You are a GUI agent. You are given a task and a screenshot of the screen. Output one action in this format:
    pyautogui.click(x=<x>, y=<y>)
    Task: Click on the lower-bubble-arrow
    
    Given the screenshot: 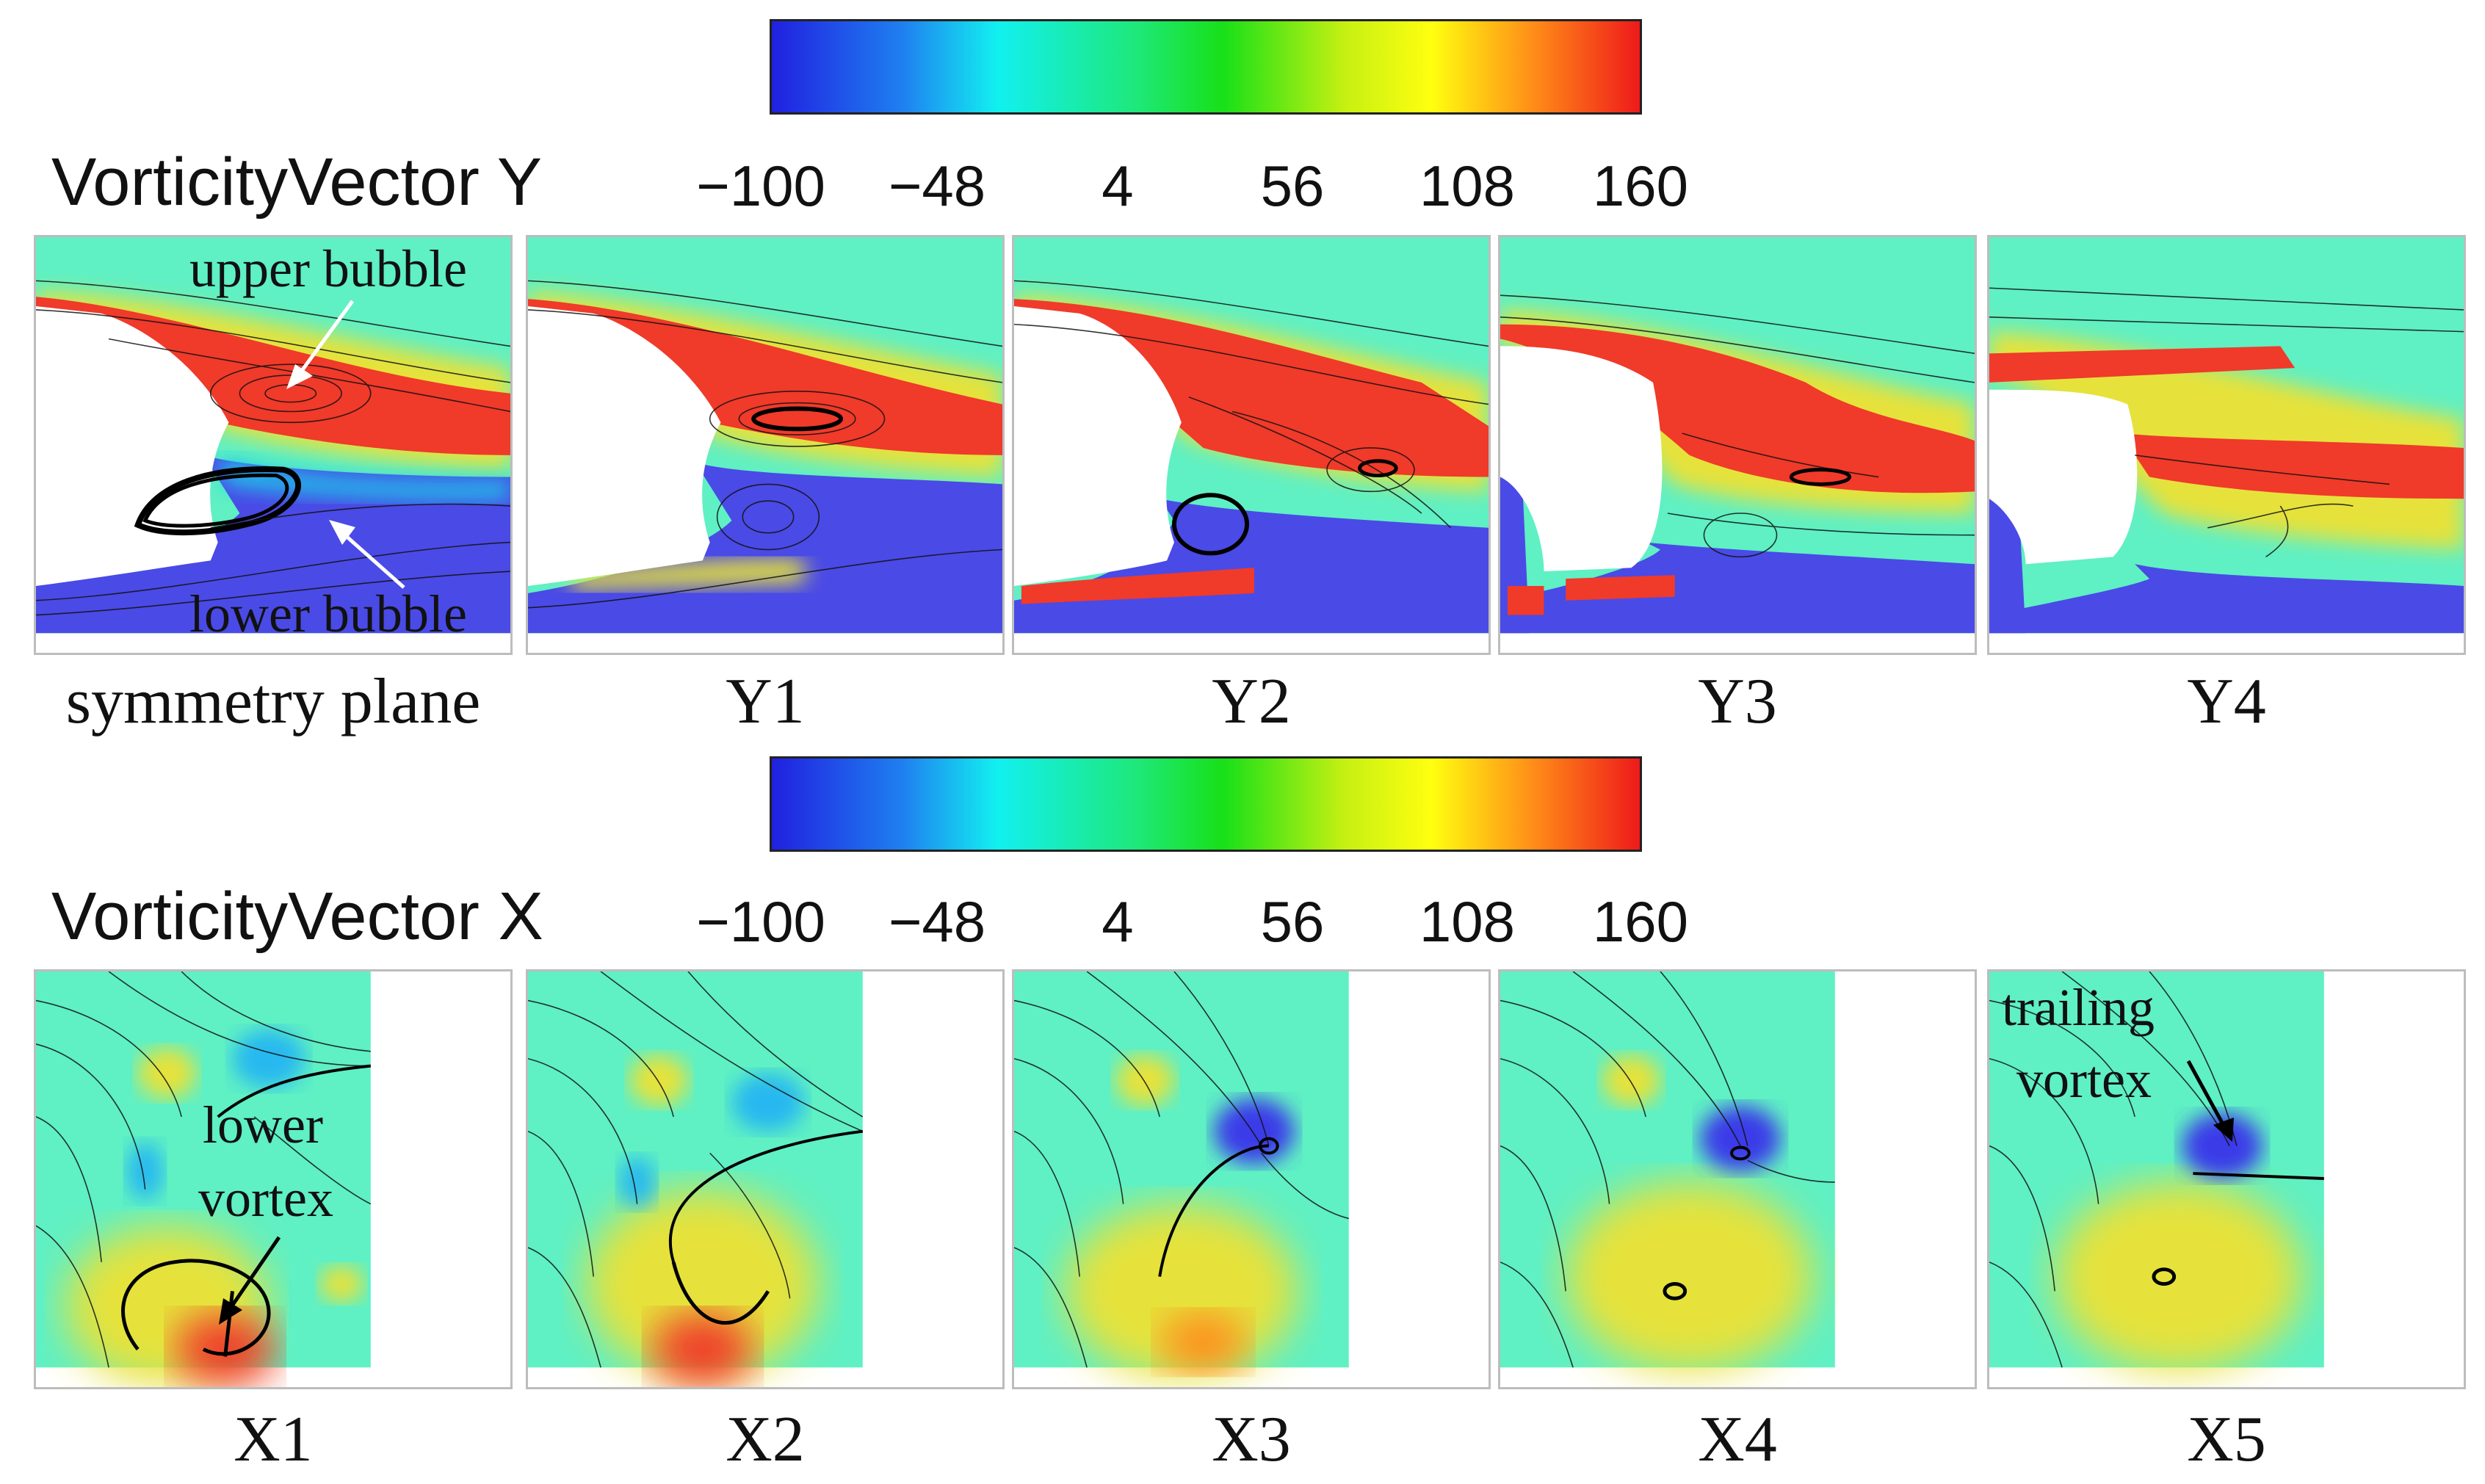 What is the action you would take?
    pyautogui.click(x=367, y=554)
    